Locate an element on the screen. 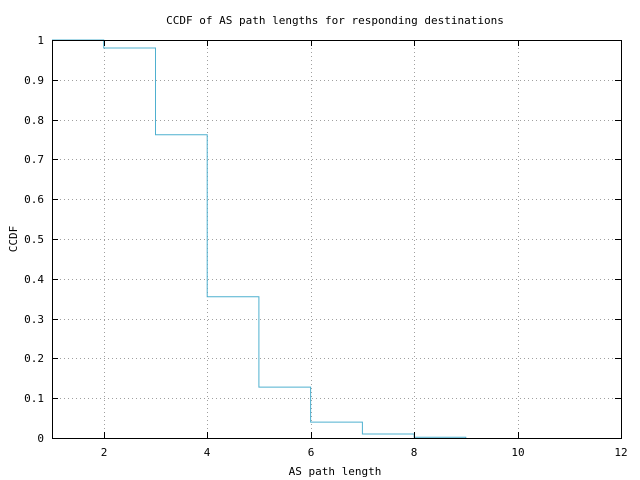 This screenshot has width=640, height=480. y-tick-label: 0 is located at coordinates (40, 438).